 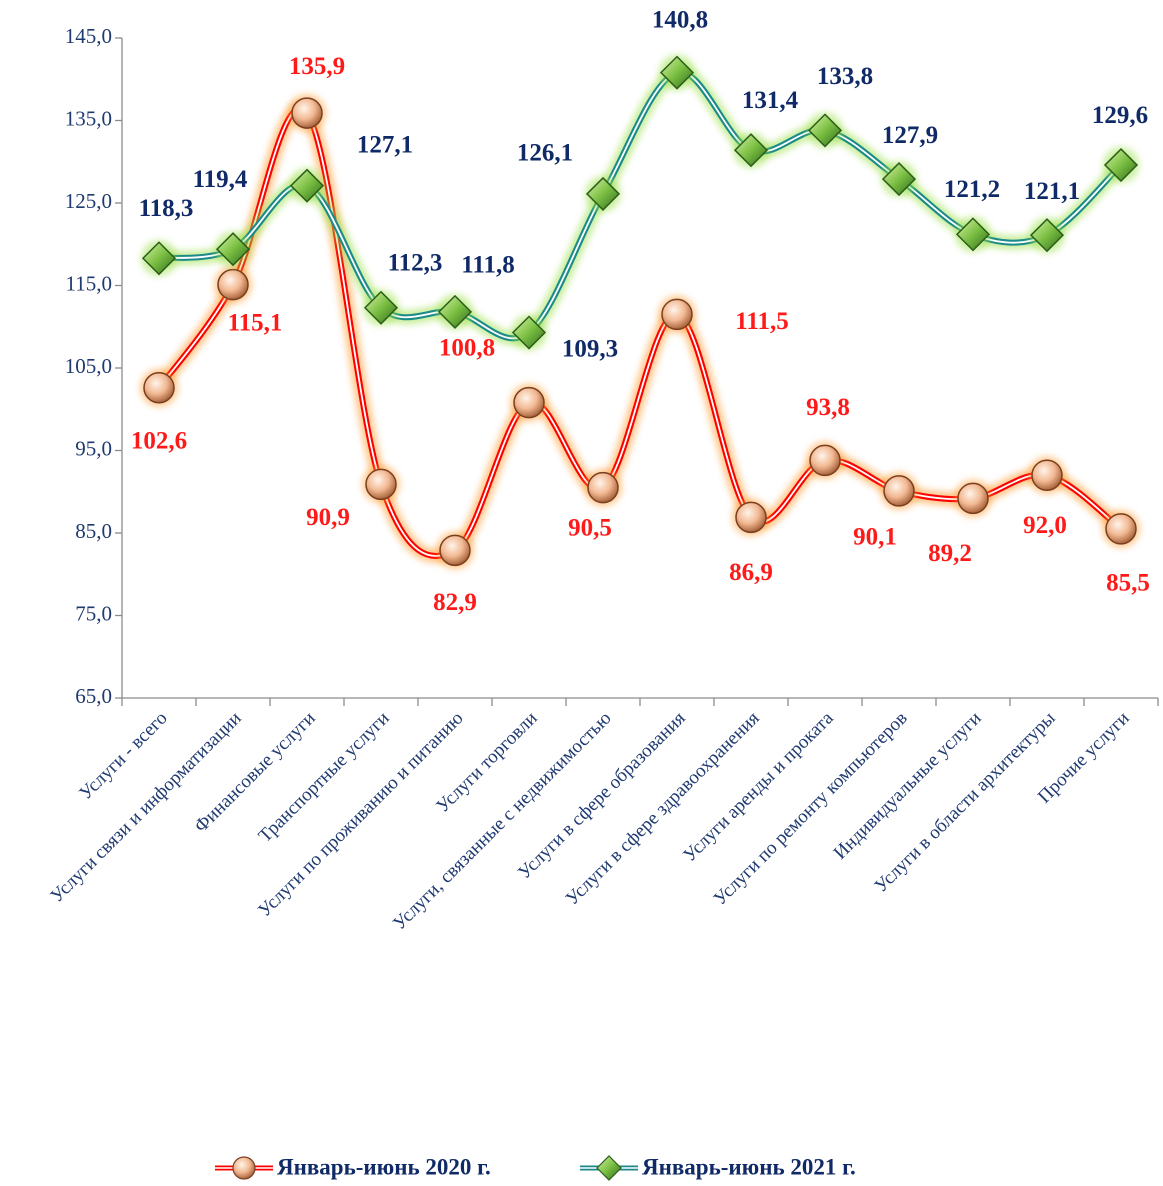 What do you see at coordinates (384, 1166) in the screenshot?
I see `legend-label: Январь-июнь 2020 г.` at bounding box center [384, 1166].